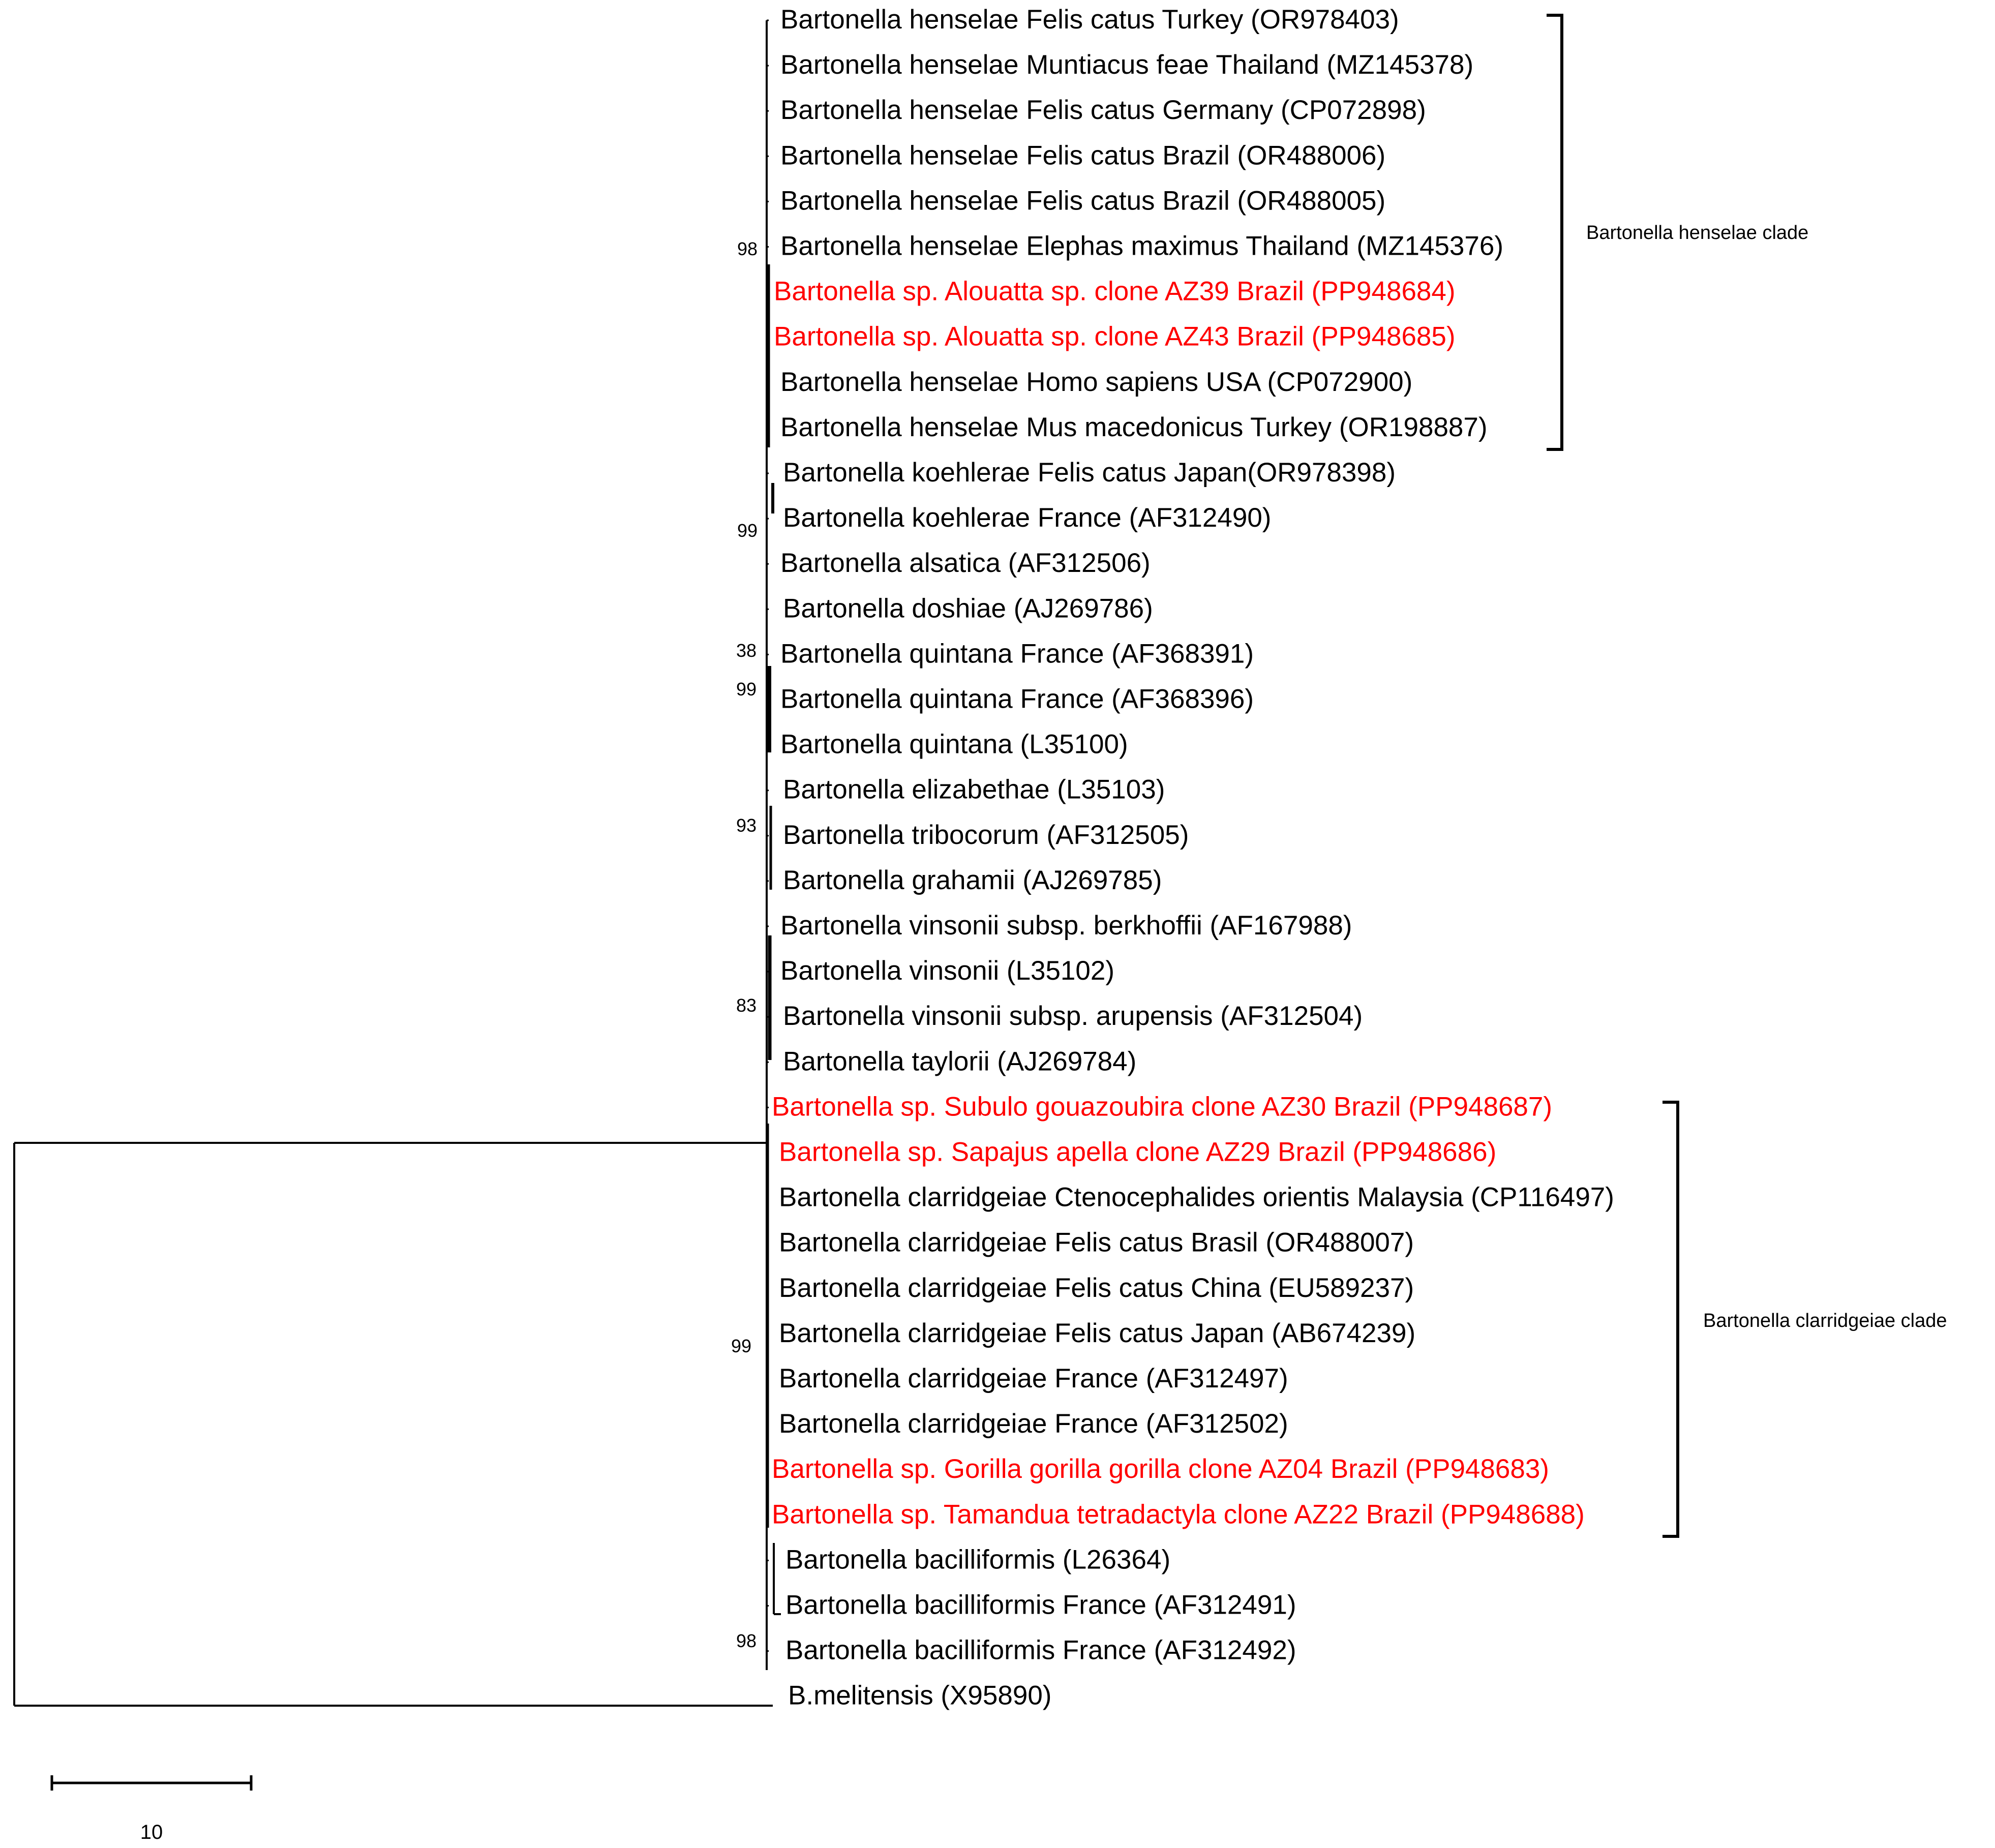 The image size is (1995, 1848). Describe the element at coordinates (954, 745) in the screenshot. I see `taxon-label: Bartonella quintana (L35100)` at that location.